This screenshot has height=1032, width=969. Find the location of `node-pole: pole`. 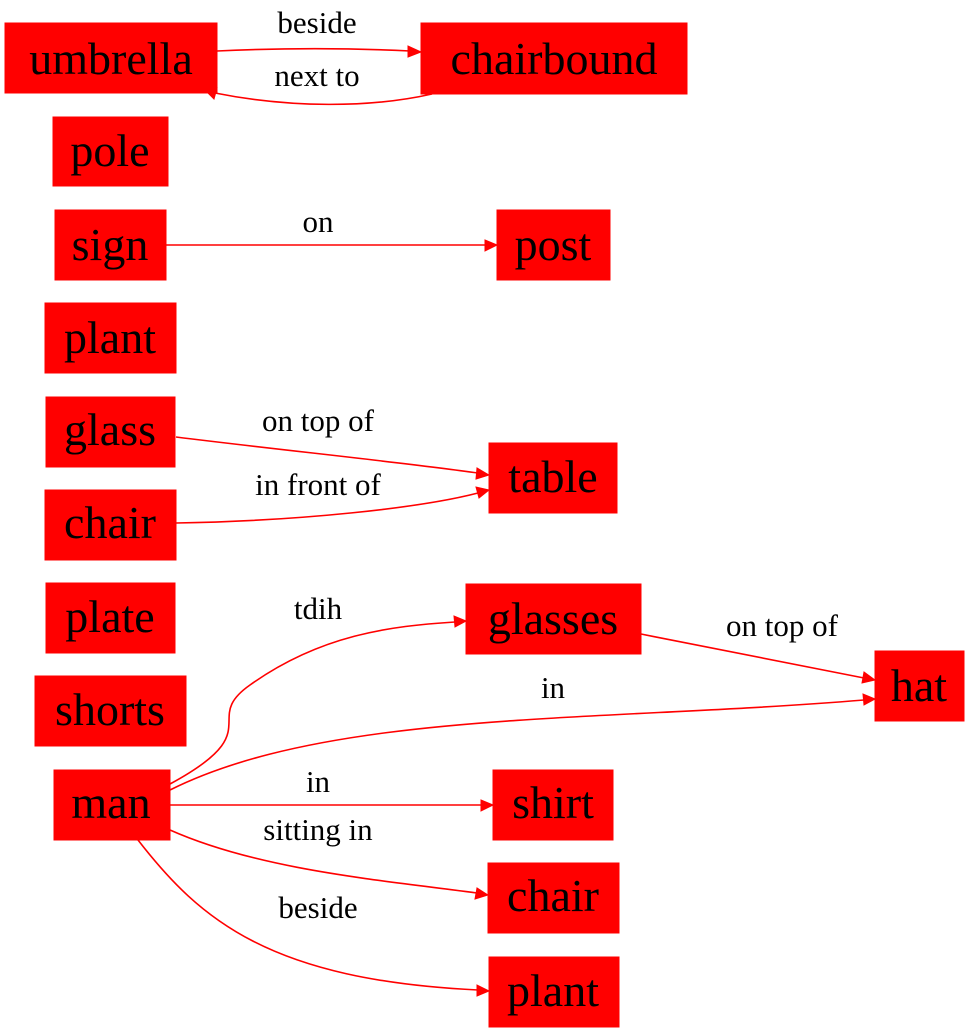

node-pole: pole is located at coordinates (110, 151).